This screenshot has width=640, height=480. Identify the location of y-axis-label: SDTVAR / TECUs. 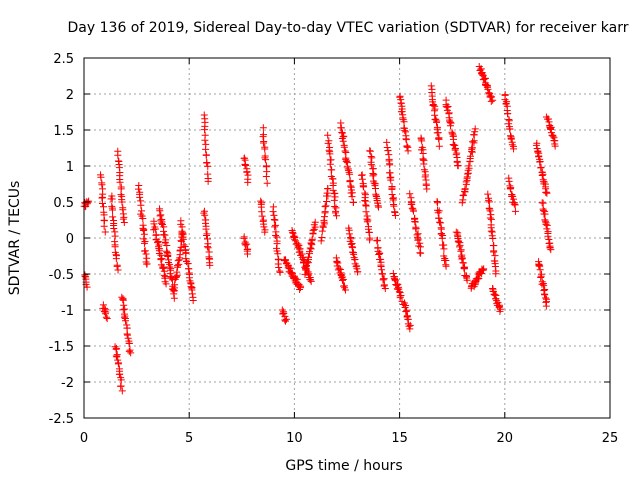
(15, 238).